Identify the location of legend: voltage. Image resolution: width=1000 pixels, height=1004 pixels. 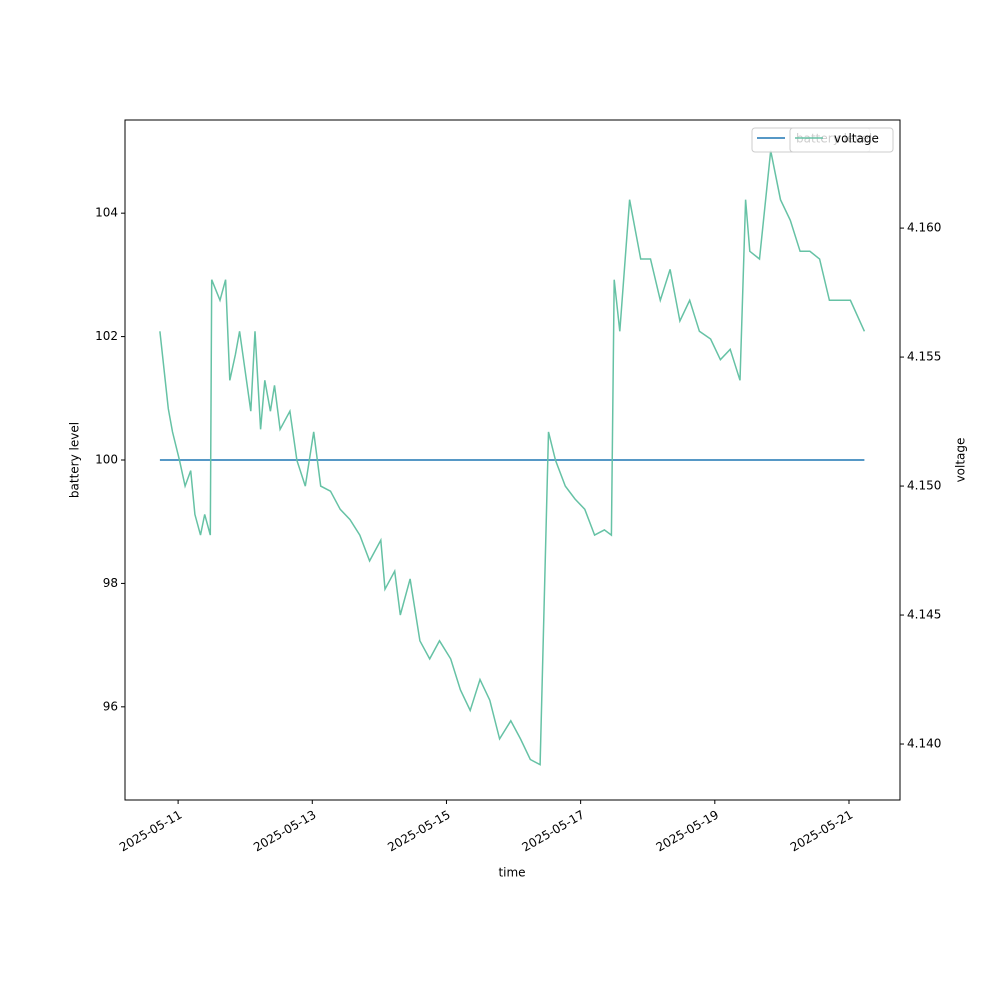
(841, 140).